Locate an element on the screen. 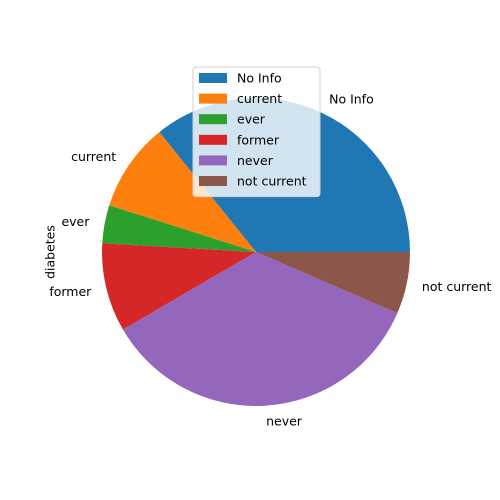 The image size is (500, 500). legend-items: No Info current ever former never not current is located at coordinates (253, 130).